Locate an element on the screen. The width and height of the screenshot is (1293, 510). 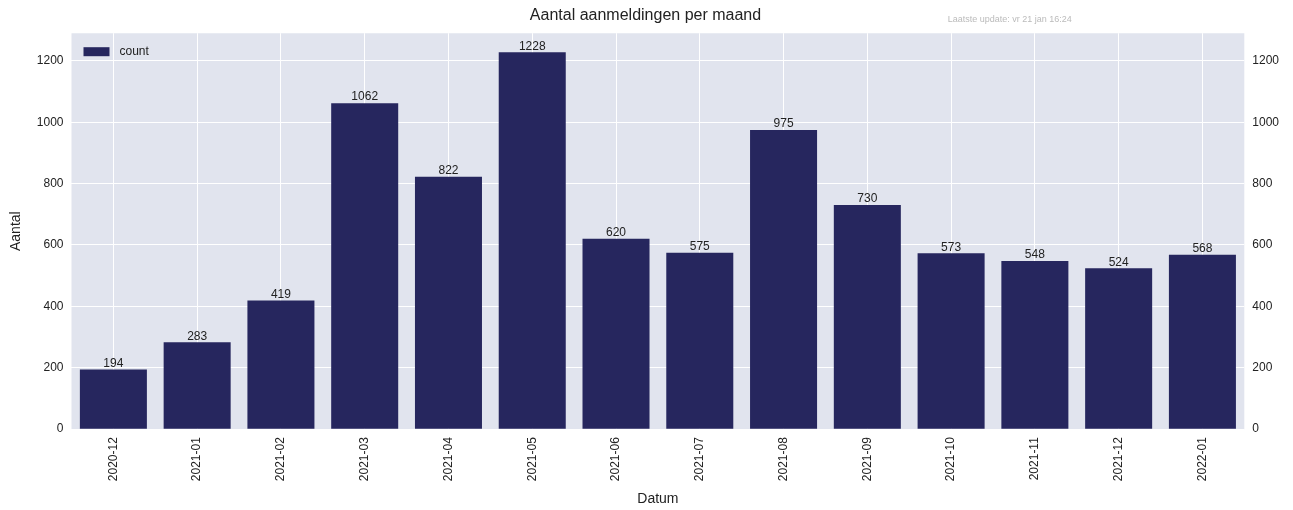
data-label: 524 is located at coordinates (1118, 261).